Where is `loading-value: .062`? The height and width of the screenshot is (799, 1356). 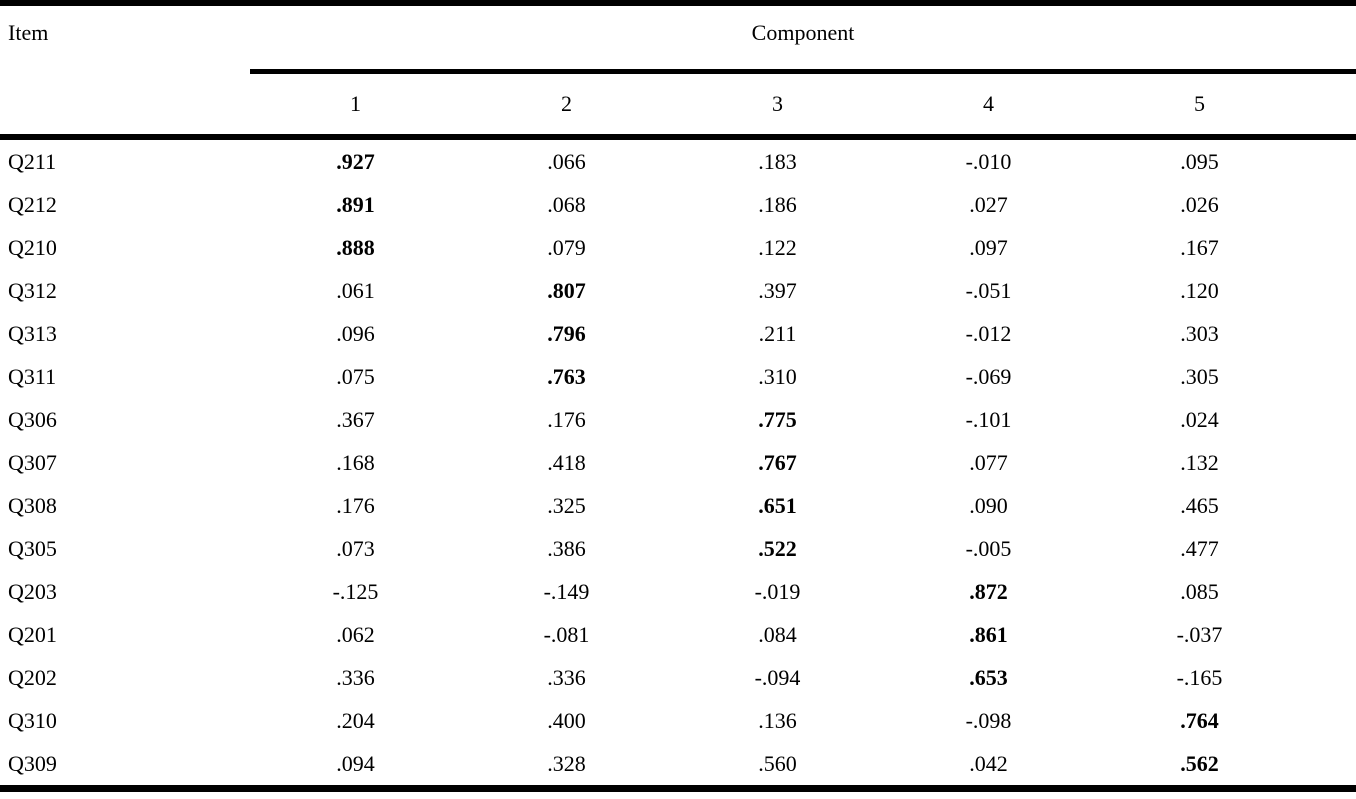
loading-value: .062 is located at coordinates (355, 634).